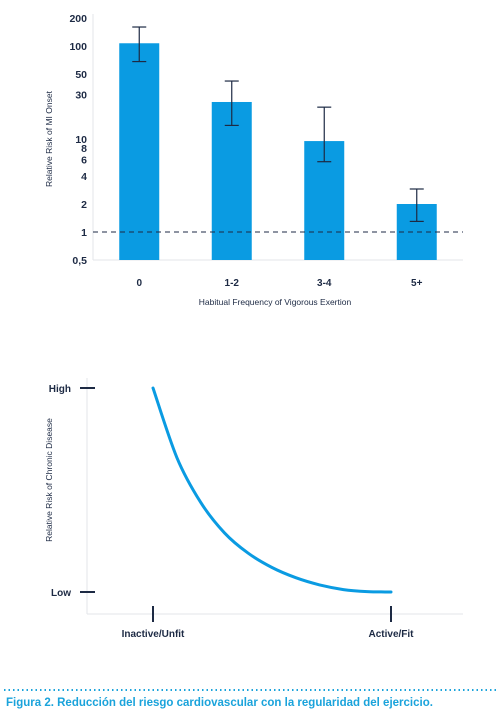 Image resolution: width=501 pixels, height=714 pixels. What do you see at coordinates (391, 634) in the screenshot?
I see `x-tick-label-active: Active/Fit` at bounding box center [391, 634].